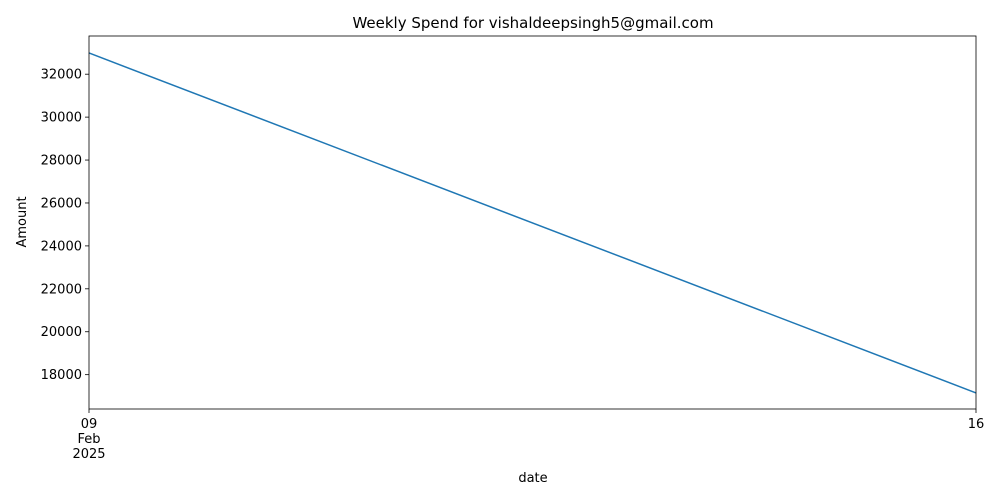 This screenshot has height=500, width=1000. Describe the element at coordinates (61, 75) in the screenshot. I see `y-tick-label: 32000` at that location.